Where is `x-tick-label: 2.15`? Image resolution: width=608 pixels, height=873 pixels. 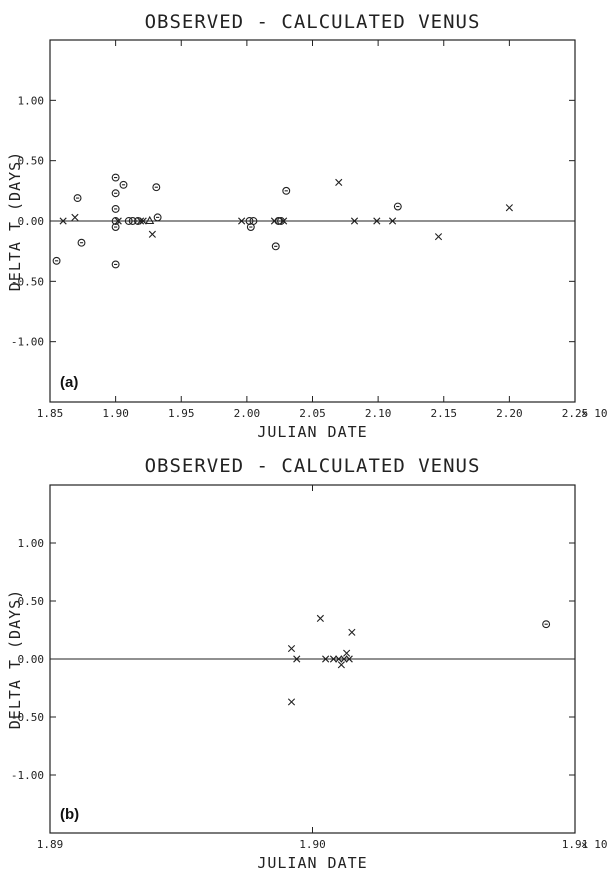 x-tick-label: 2.15 is located at coordinates (444, 413).